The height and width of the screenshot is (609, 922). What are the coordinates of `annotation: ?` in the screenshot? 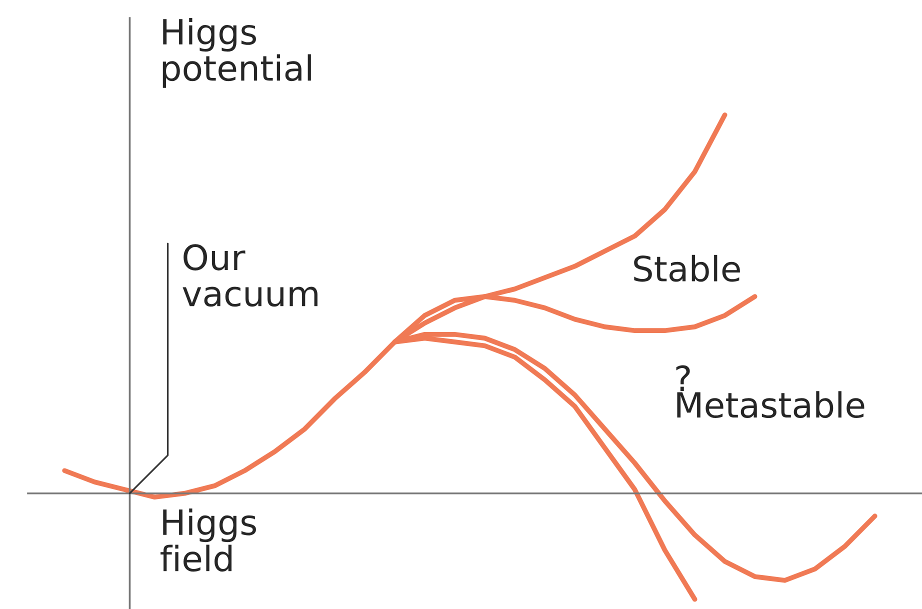 It's located at (683, 378).